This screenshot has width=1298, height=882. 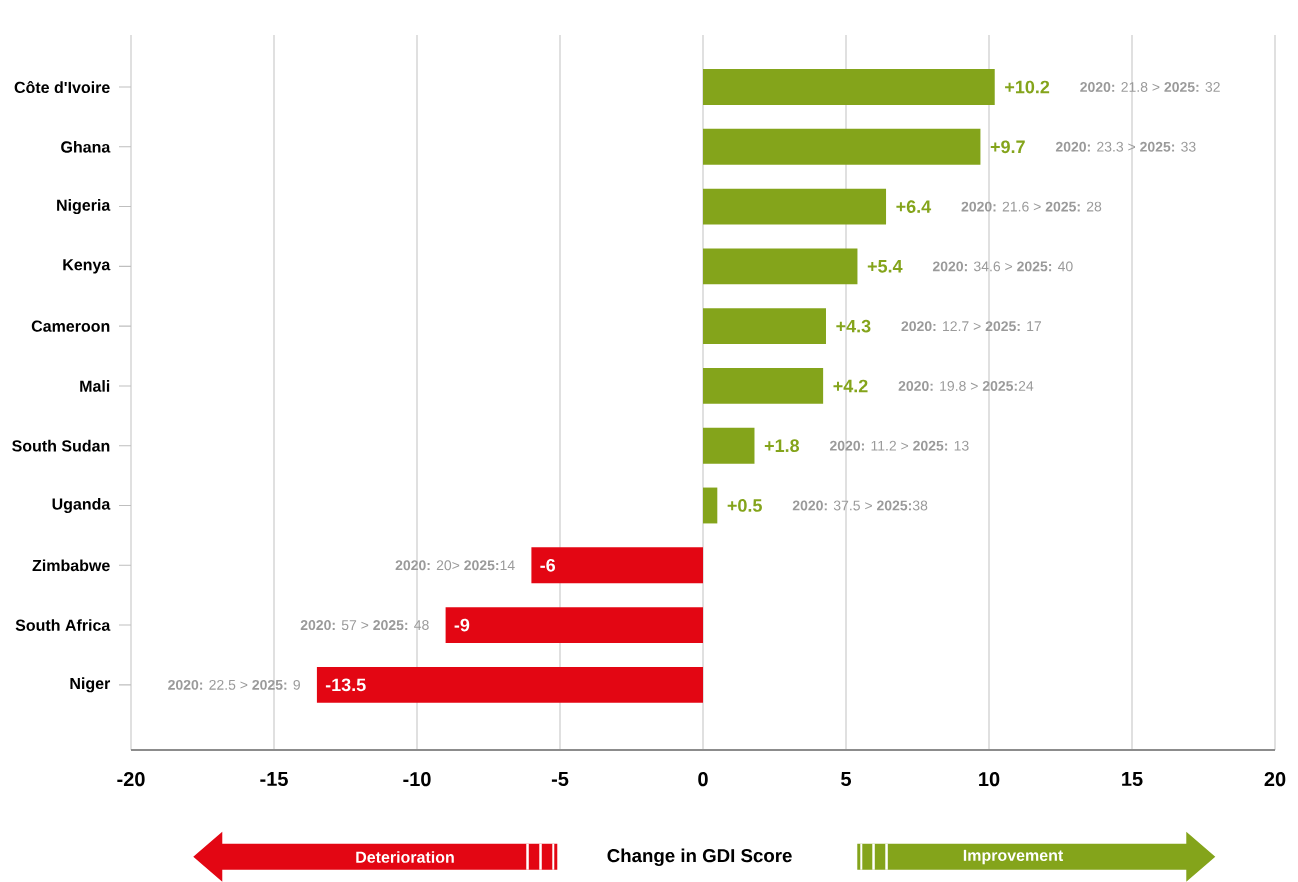 I want to click on text: Deterioration, so click(x=405, y=857).